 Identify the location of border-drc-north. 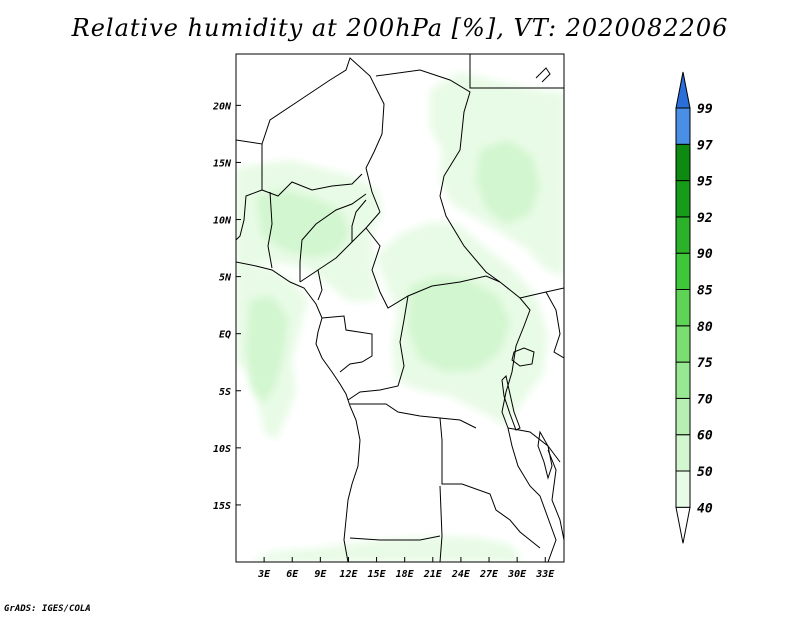
(378, 348).